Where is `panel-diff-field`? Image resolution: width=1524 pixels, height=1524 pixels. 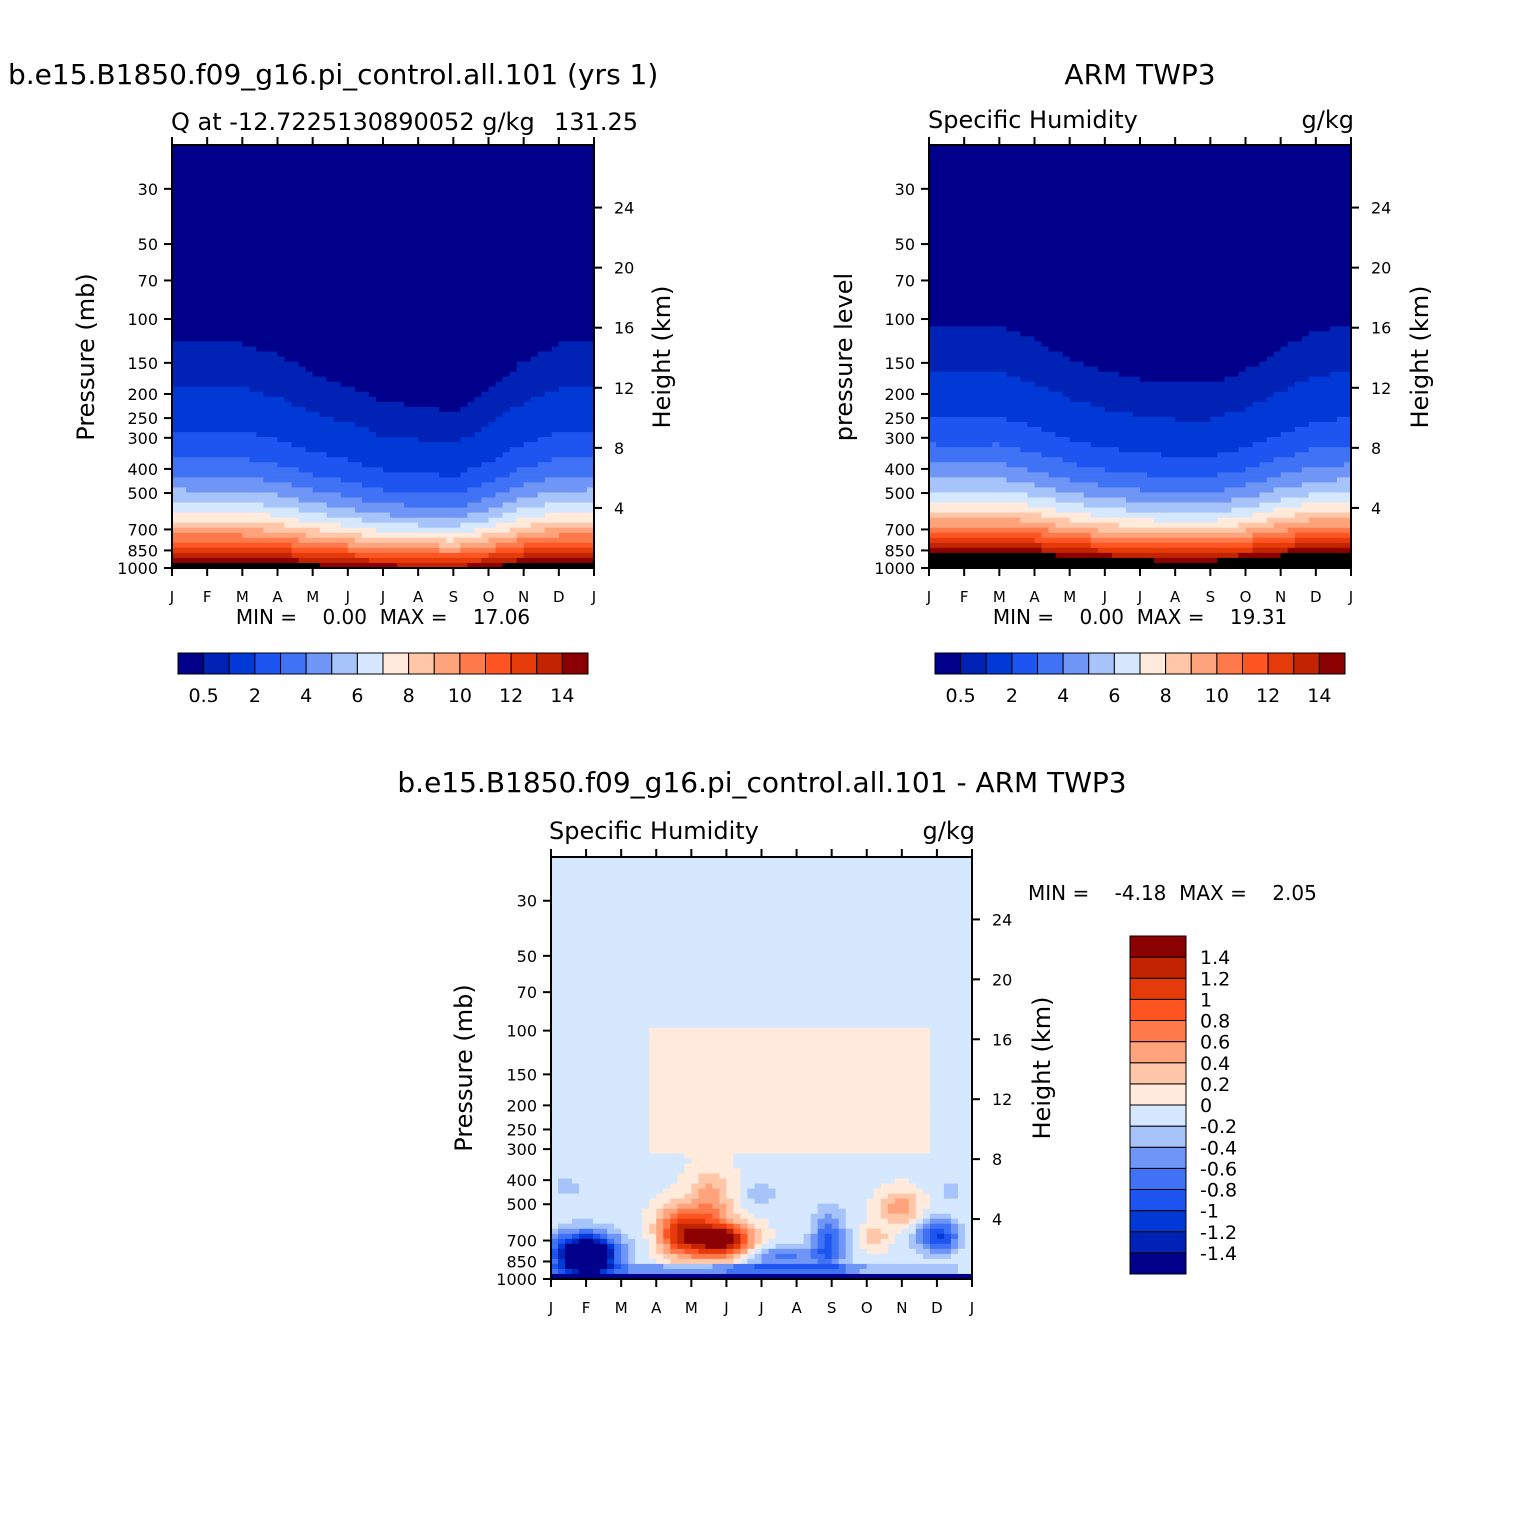
panel-diff-field is located at coordinates (762, 1068).